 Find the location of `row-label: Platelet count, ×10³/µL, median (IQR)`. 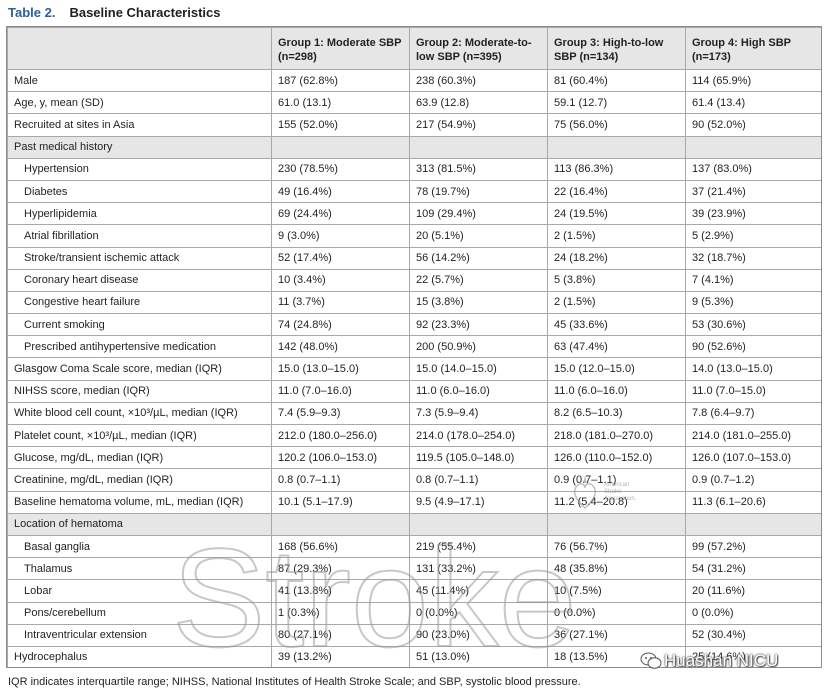

row-label: Platelet count, ×10³/µL, median (IQR) is located at coordinates (139, 435).